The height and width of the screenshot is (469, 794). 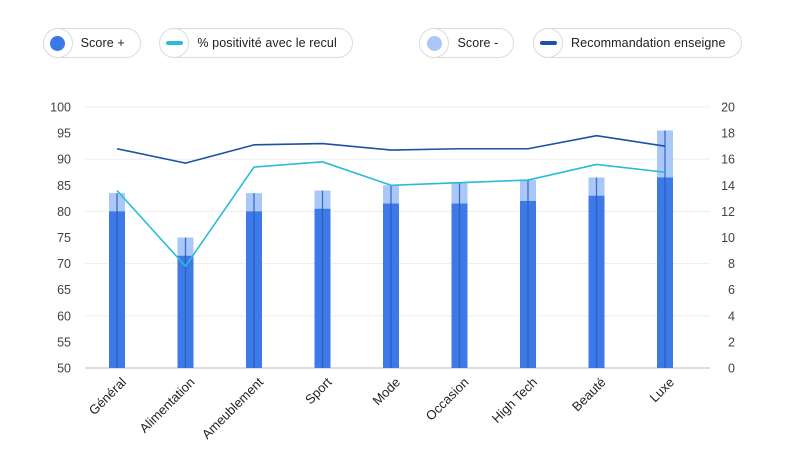 What do you see at coordinates (728, 186) in the screenshot?
I see `right-axis-tick-label: 14` at bounding box center [728, 186].